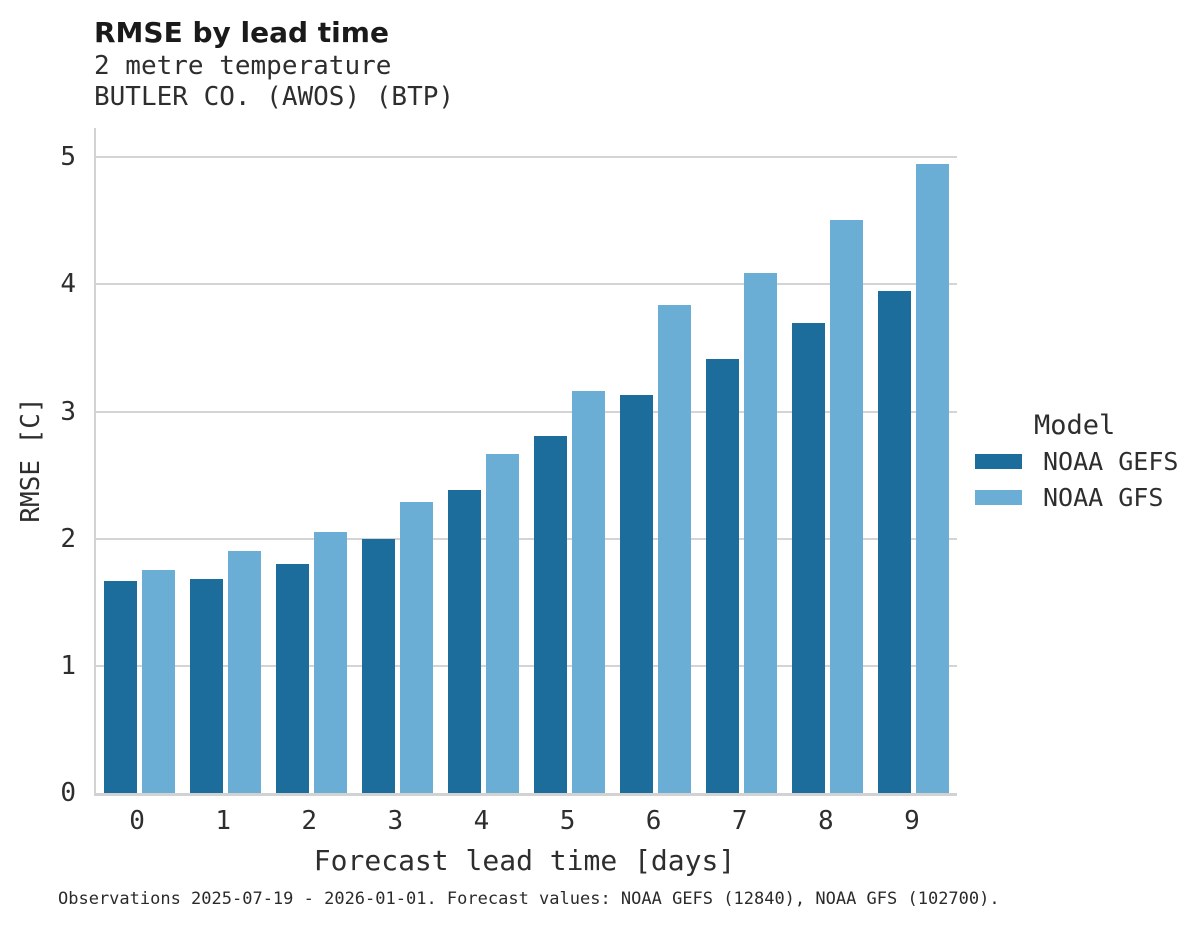  I want to click on x-tick-label-3: 3, so click(395, 821).